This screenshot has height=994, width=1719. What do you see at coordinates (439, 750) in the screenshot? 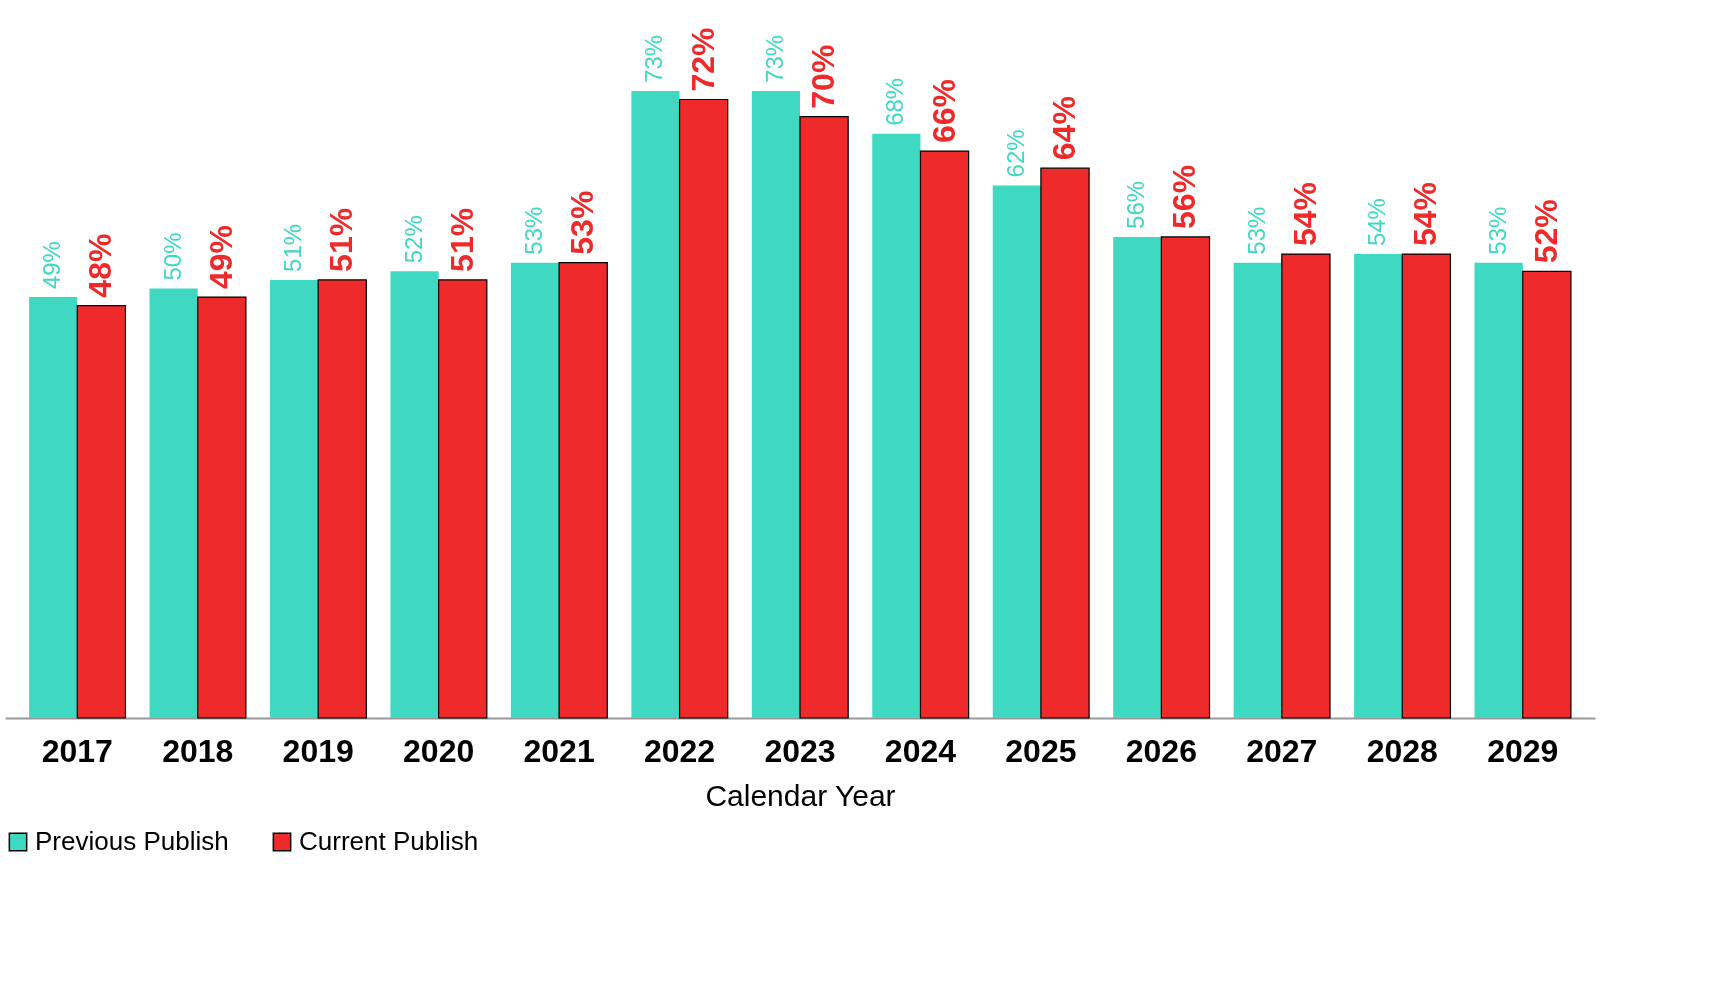
I see `x-tick-label: 2020` at bounding box center [439, 750].